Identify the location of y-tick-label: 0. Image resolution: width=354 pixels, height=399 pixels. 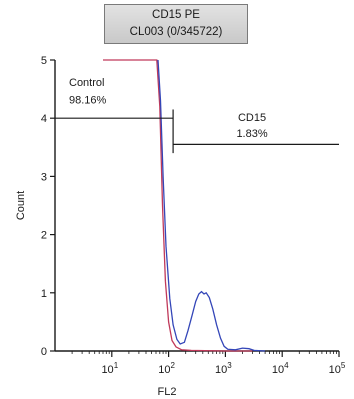
(44, 352).